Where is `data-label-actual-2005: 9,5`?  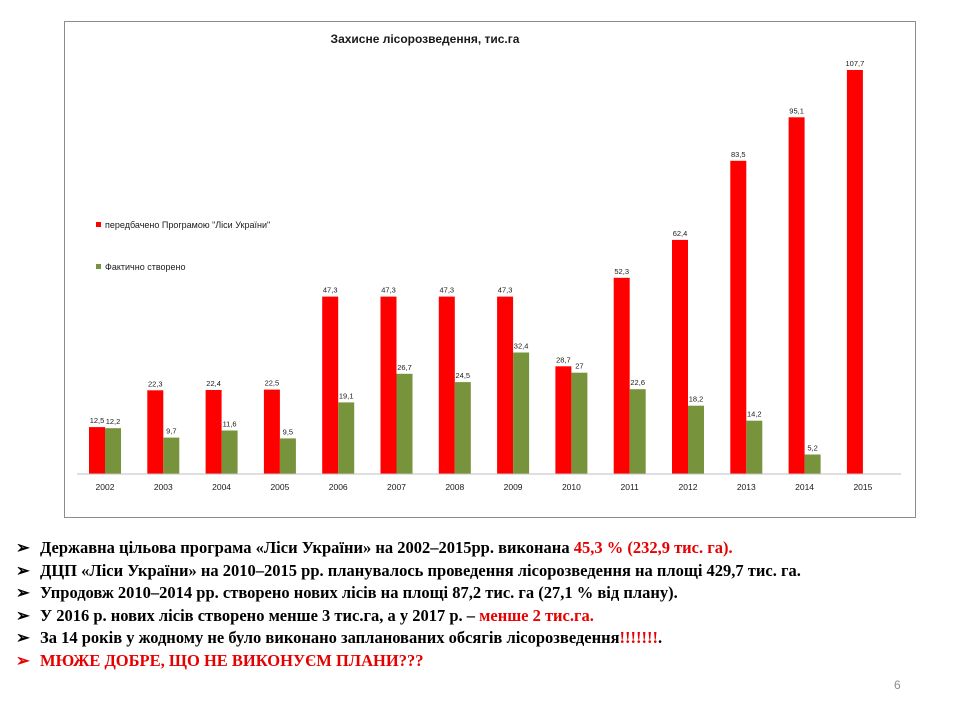 data-label-actual-2005: 9,5 is located at coordinates (288, 431).